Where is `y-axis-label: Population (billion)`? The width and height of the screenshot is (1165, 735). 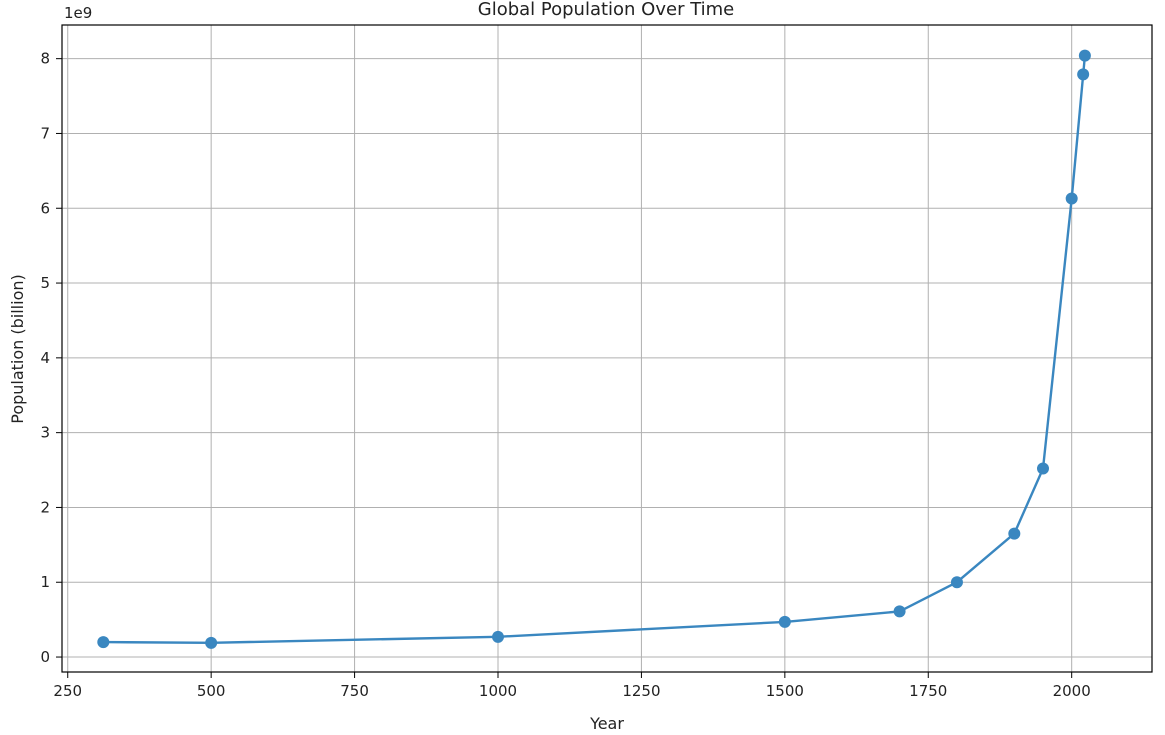 y-axis-label: Population (billion) is located at coordinates (17, 349).